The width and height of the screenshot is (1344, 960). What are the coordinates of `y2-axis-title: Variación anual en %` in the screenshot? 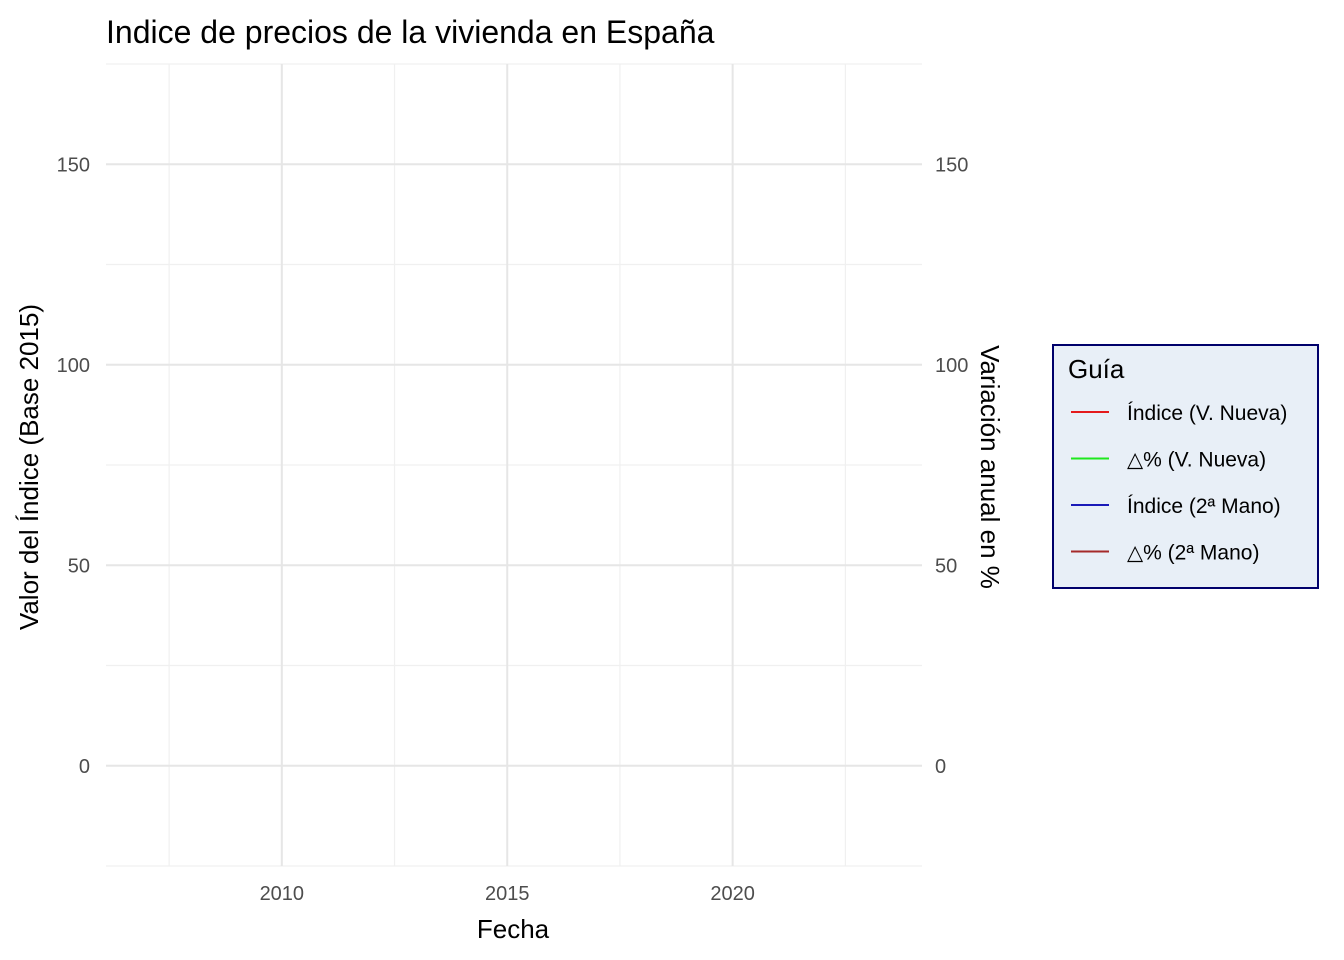 It's located at (990, 467).